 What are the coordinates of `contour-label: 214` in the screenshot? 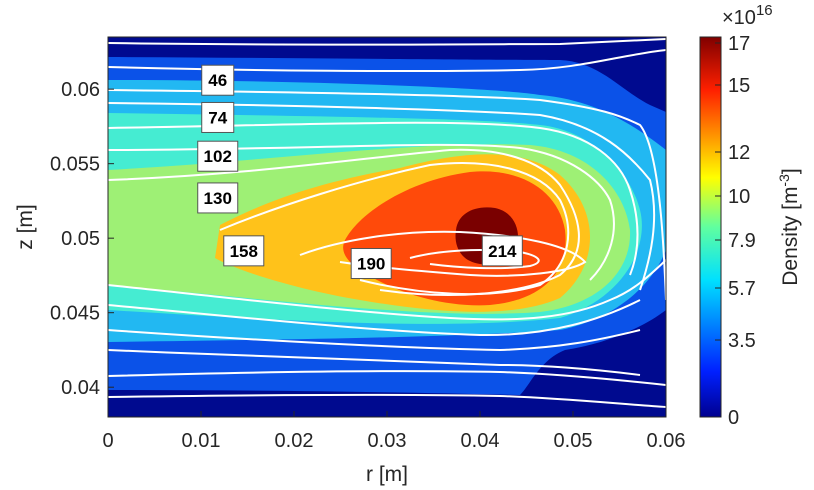 It's located at (502, 251).